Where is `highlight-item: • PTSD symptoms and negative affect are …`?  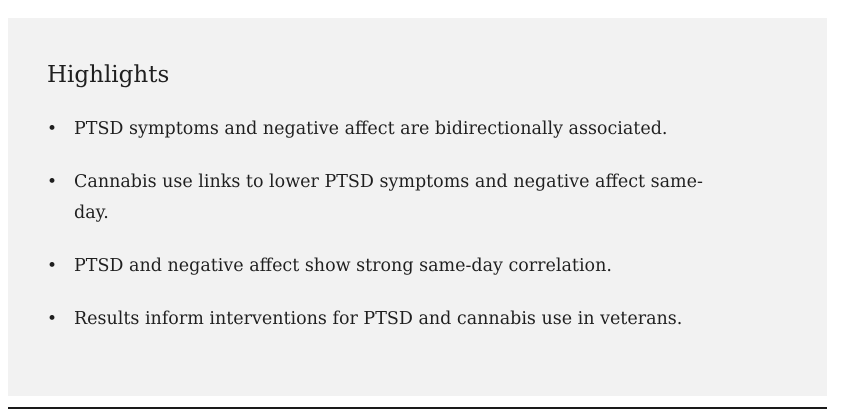 highlight-item: • PTSD symptoms and negative affect are … is located at coordinates (377, 129).